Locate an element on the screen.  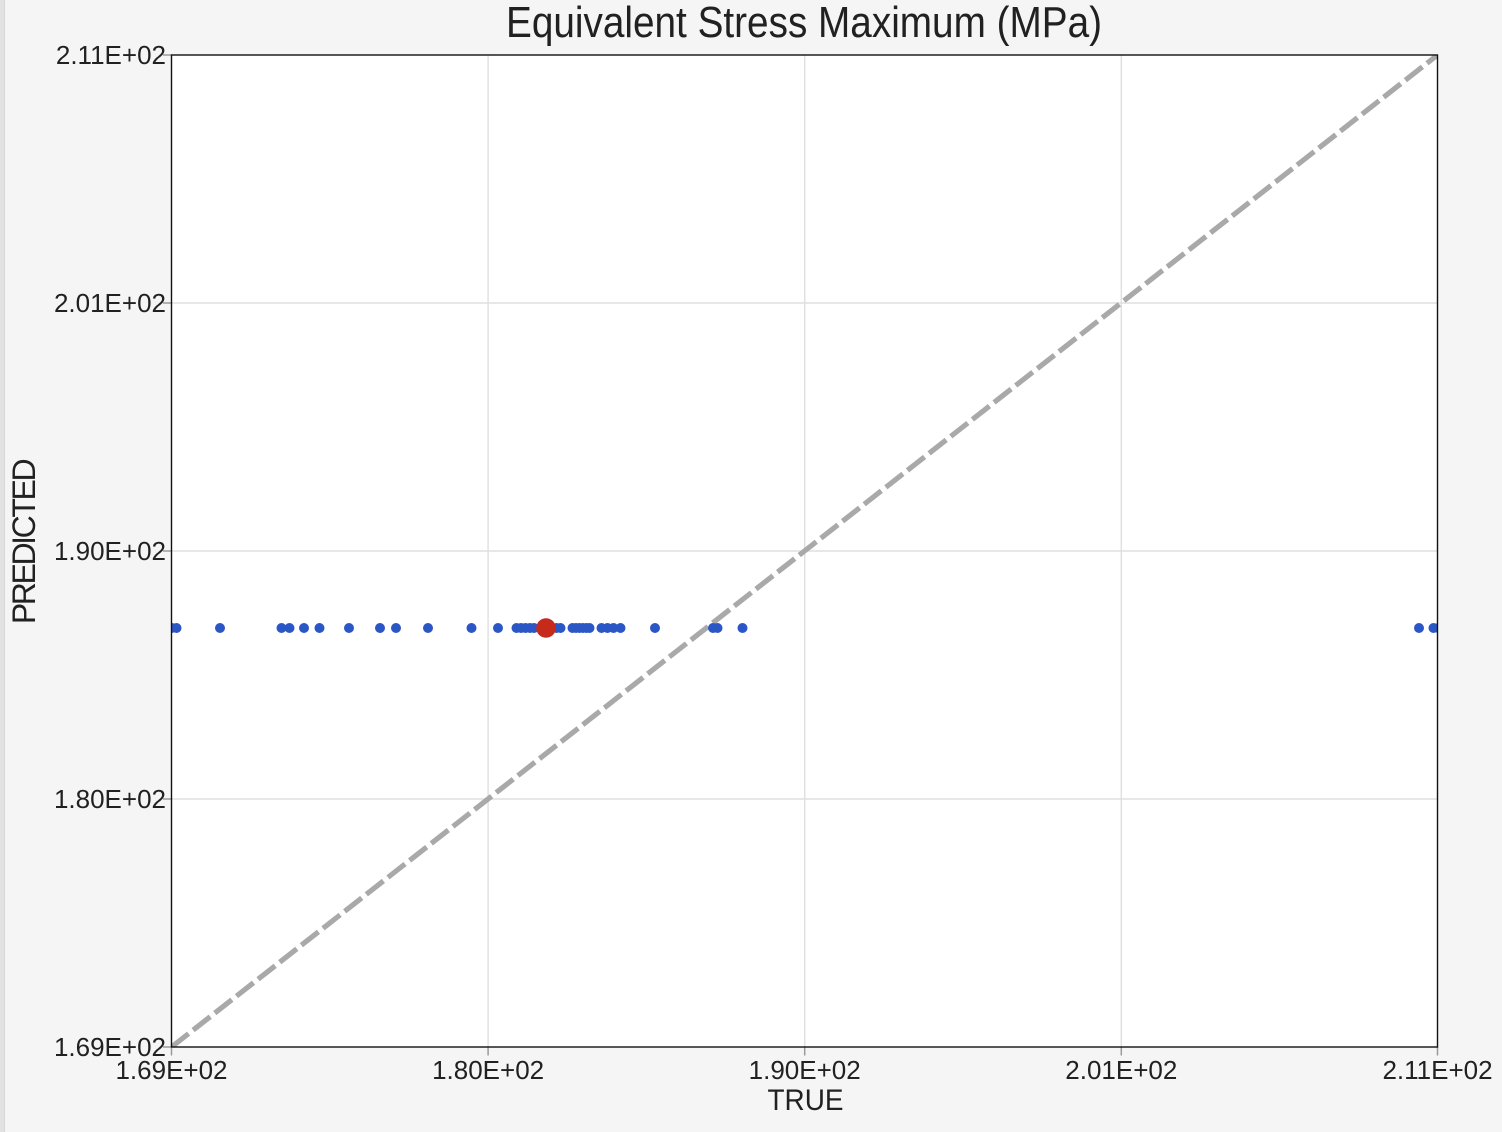
svg-text: TRUE is located at coordinates (806, 1100).